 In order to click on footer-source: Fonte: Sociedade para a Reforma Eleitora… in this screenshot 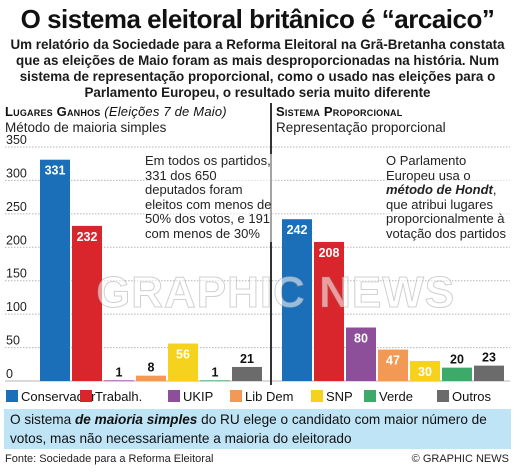, I will do `click(109, 459)`.